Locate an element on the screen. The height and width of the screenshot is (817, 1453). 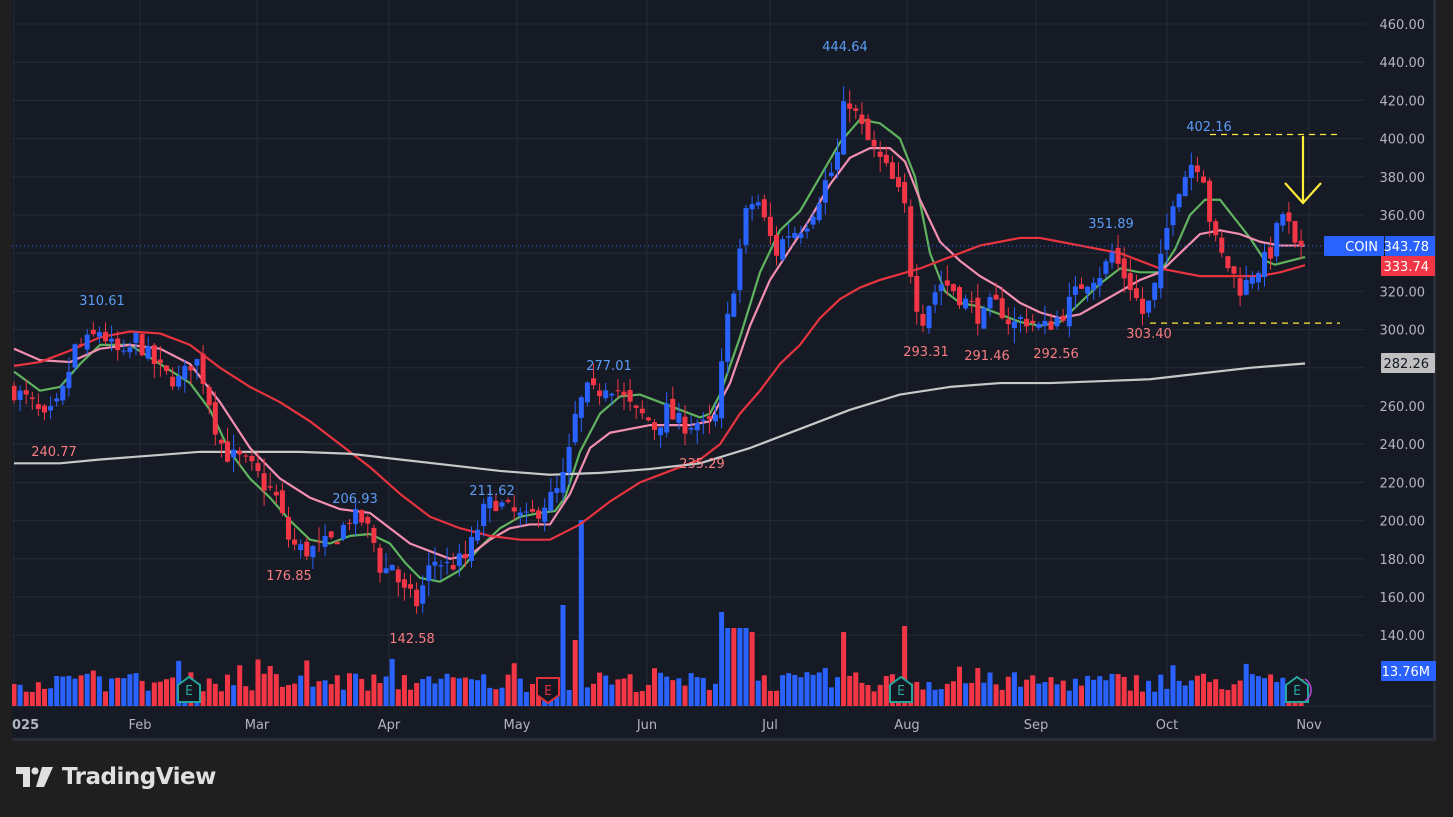
tradingview-logo: TradingView is located at coordinates (116, 777).